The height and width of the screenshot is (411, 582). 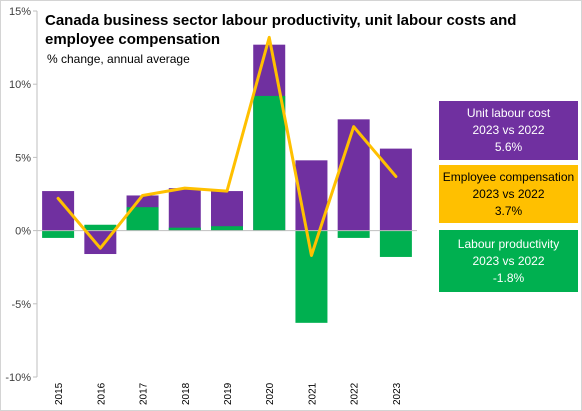 What do you see at coordinates (508, 176) in the screenshot?
I see `callout-ec-label: Employee compensation` at bounding box center [508, 176].